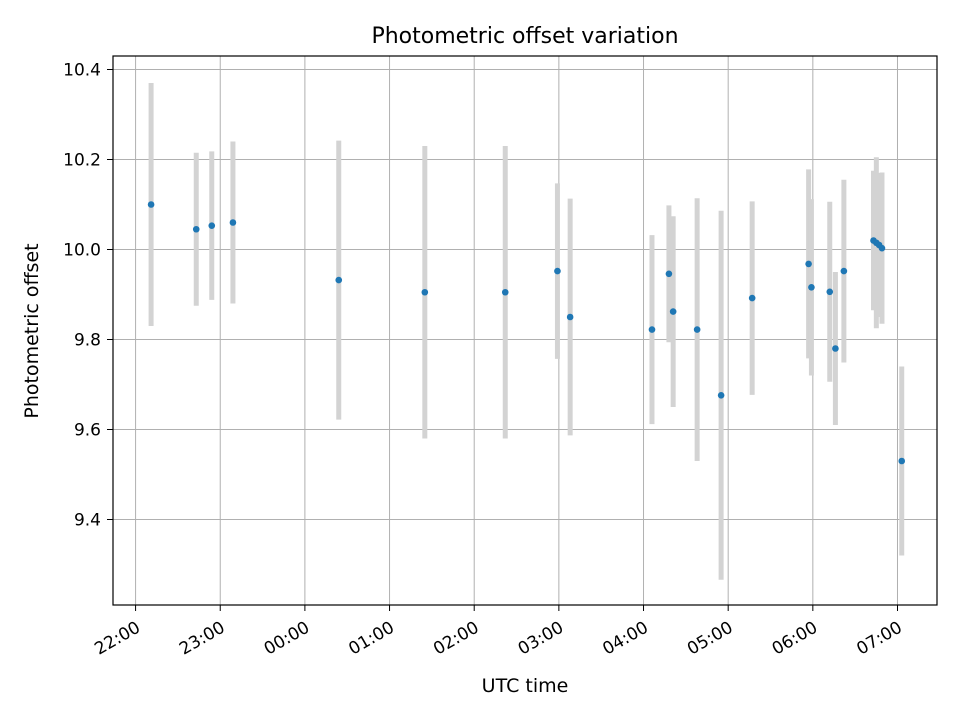  I want to click on x-tick-label: 02:00, so click(456, 639).